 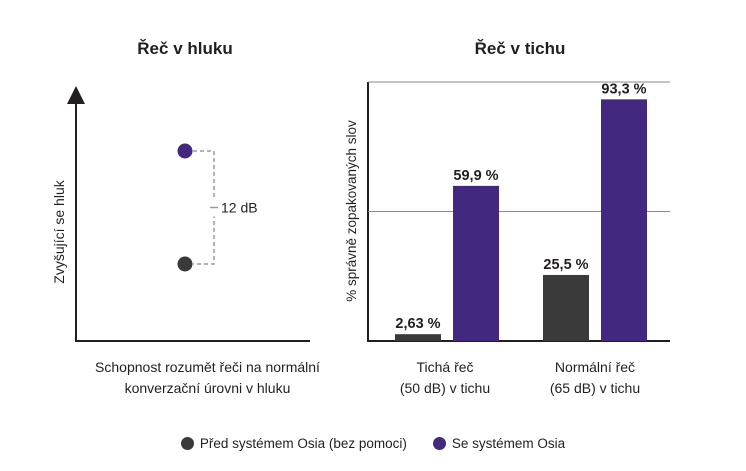 I want to click on left-xlabel-line-1: Schopnost rozumět řeči na normální, so click(x=207, y=367).